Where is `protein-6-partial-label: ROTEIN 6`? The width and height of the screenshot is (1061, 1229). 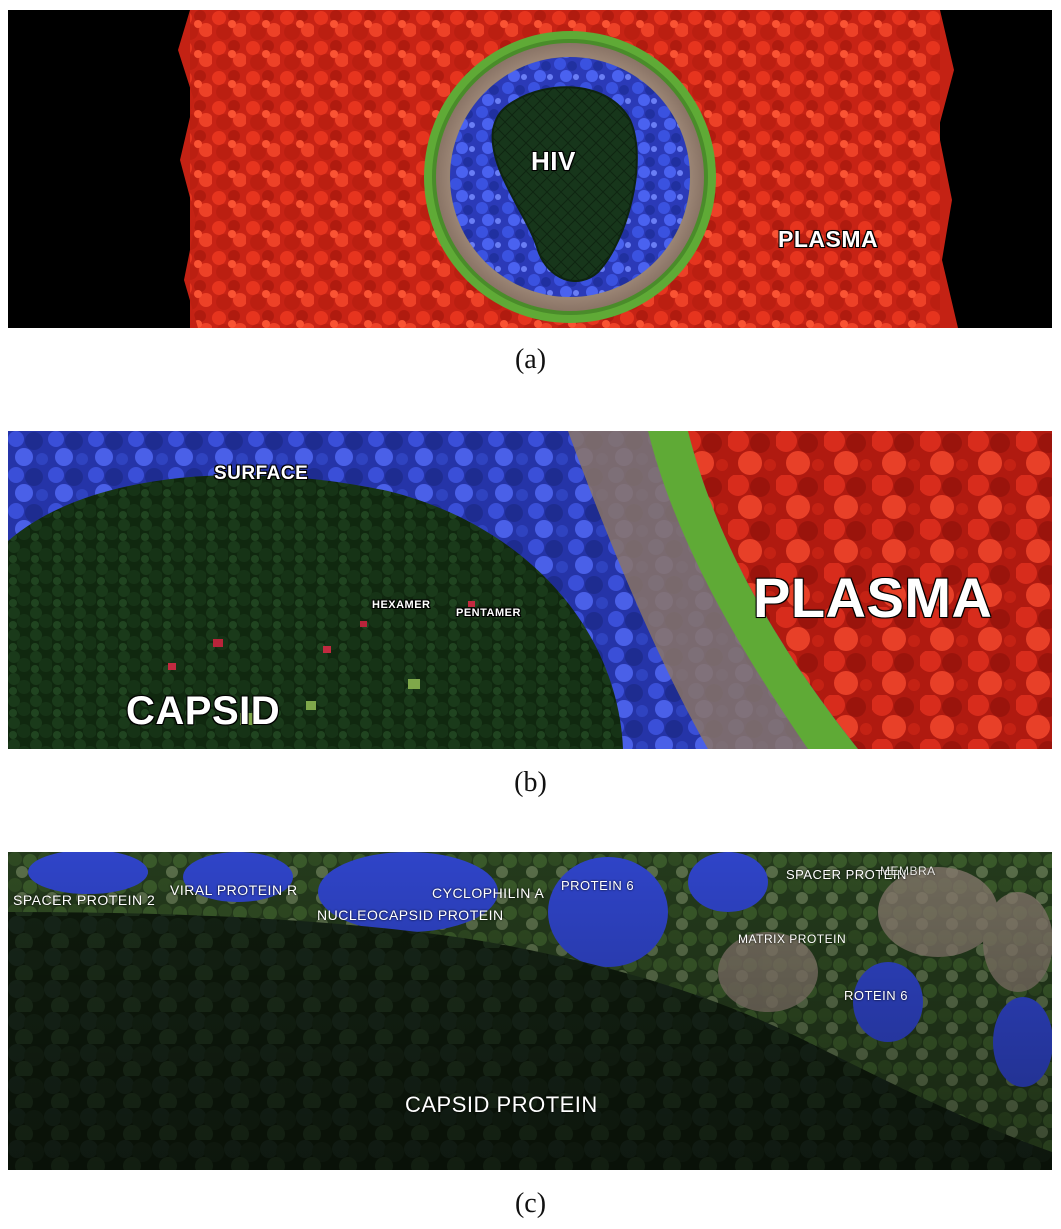
protein-6-partial-label: ROTEIN 6 is located at coordinates (876, 995).